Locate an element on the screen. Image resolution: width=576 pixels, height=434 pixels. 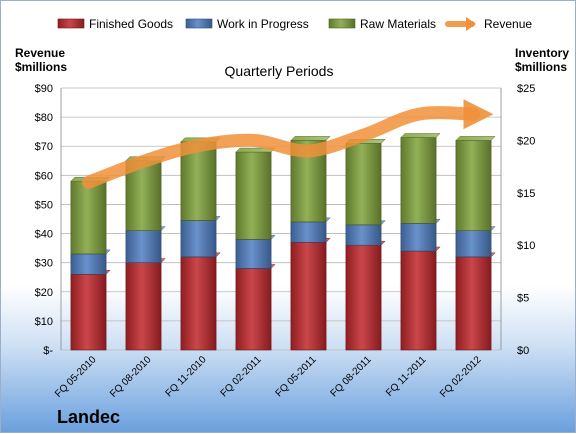
legend-arrow is located at coordinates (471, 24).